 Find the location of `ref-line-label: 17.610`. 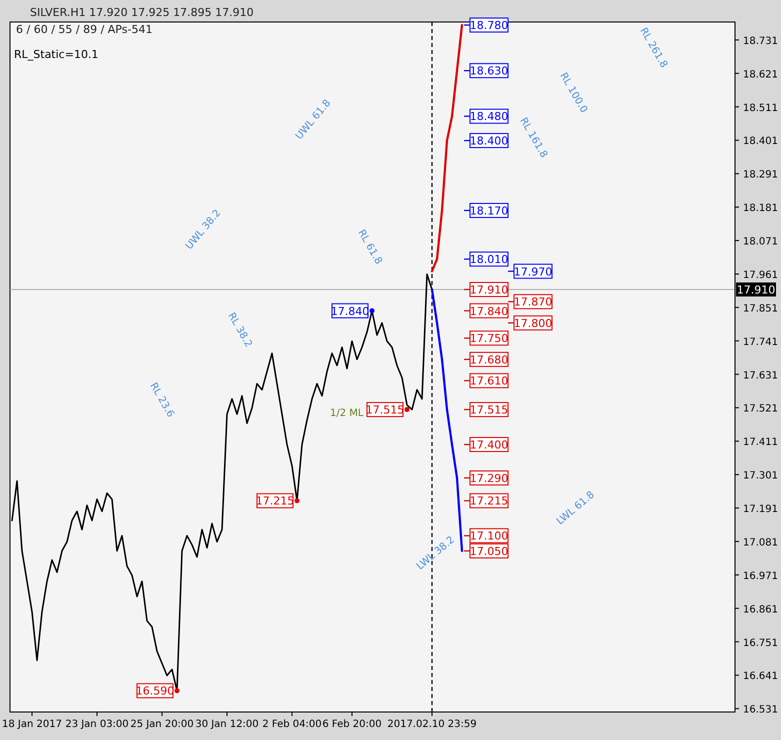

ref-line-label: 17.610 is located at coordinates (489, 381).